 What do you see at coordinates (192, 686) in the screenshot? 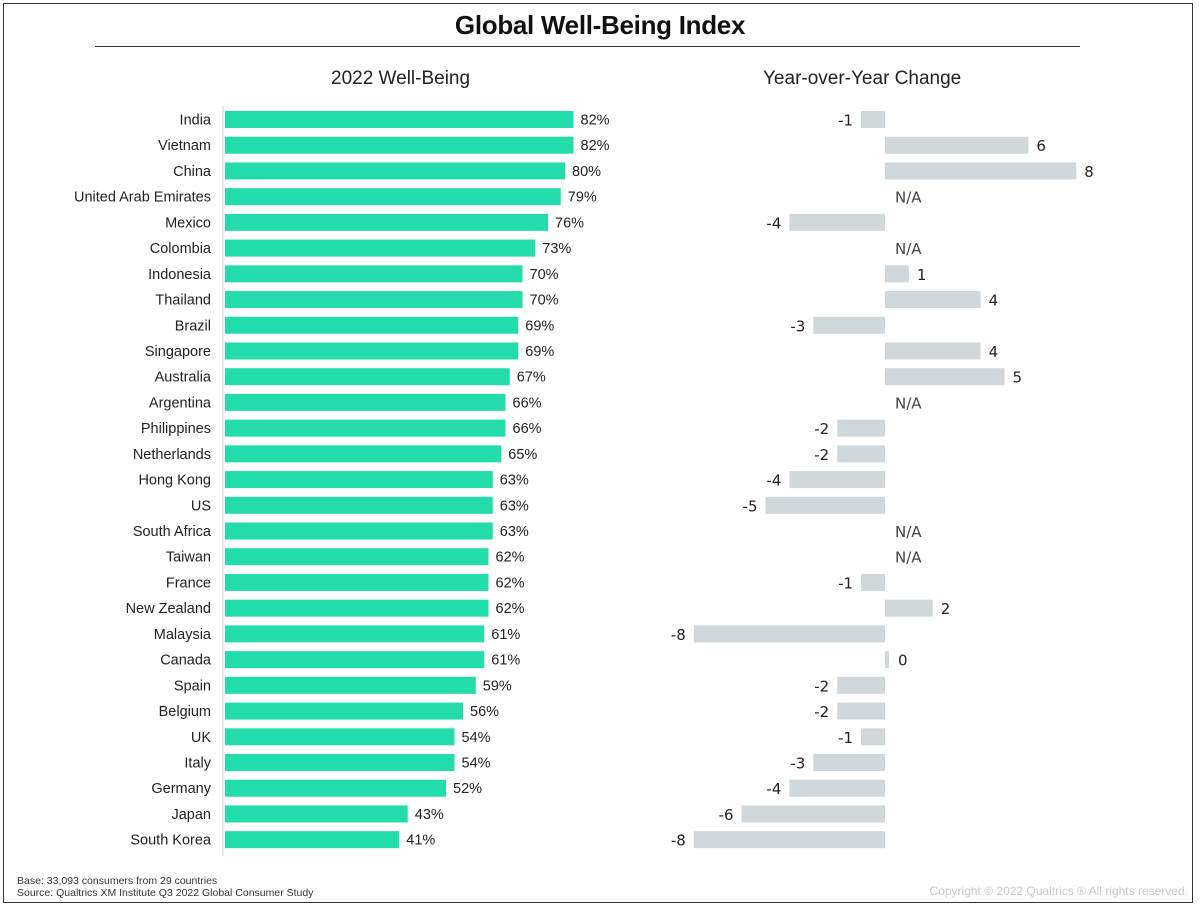
I see `country-label: Spain` at bounding box center [192, 686].